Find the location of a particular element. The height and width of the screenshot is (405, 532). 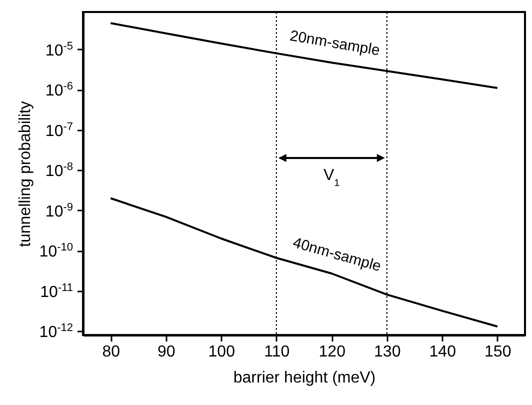

x-tick-label: 110 is located at coordinates (277, 352).